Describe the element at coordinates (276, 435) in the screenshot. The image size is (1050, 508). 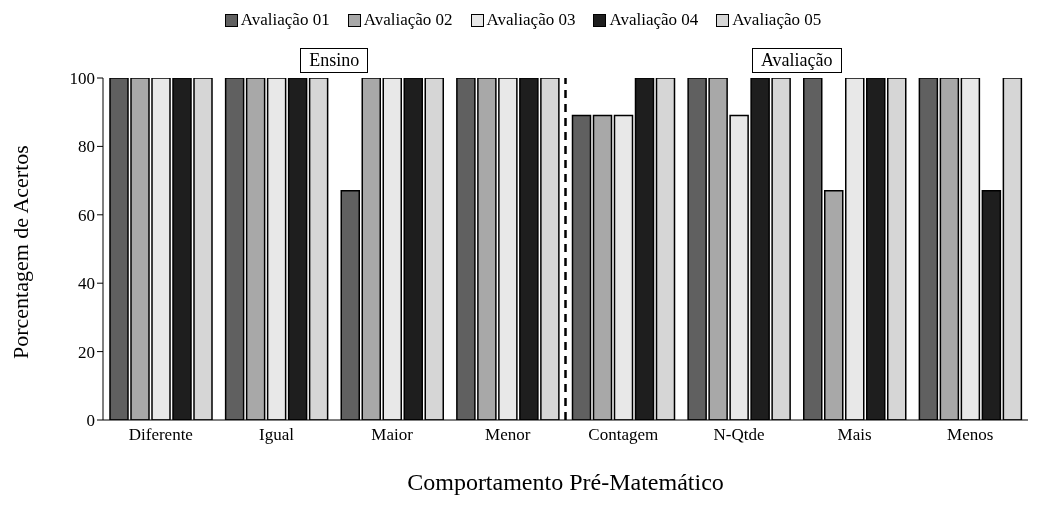
I see `x-tick-label: Igual` at that location.